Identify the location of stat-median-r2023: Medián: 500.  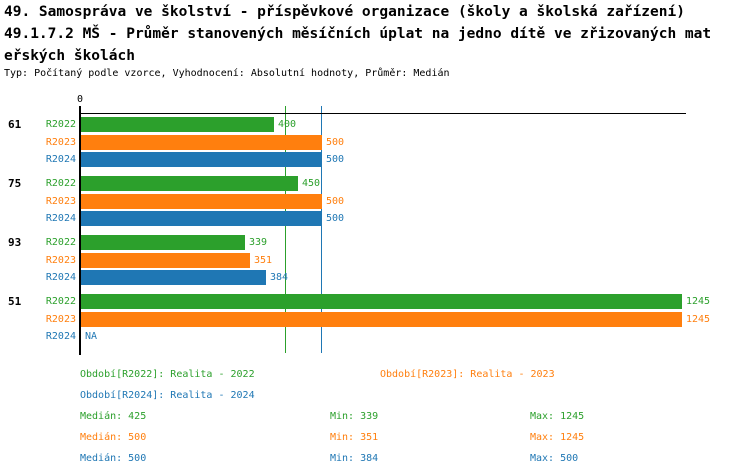
(113, 437).